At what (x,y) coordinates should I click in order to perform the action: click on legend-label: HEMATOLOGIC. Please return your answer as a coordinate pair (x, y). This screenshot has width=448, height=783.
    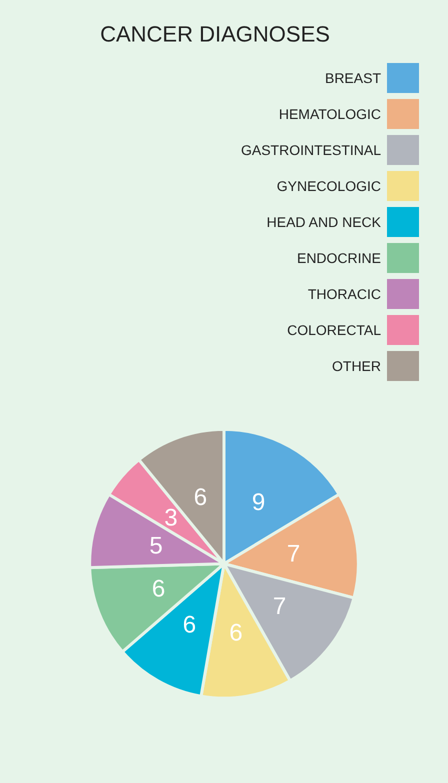
    Looking at the image, I should click on (329, 114).